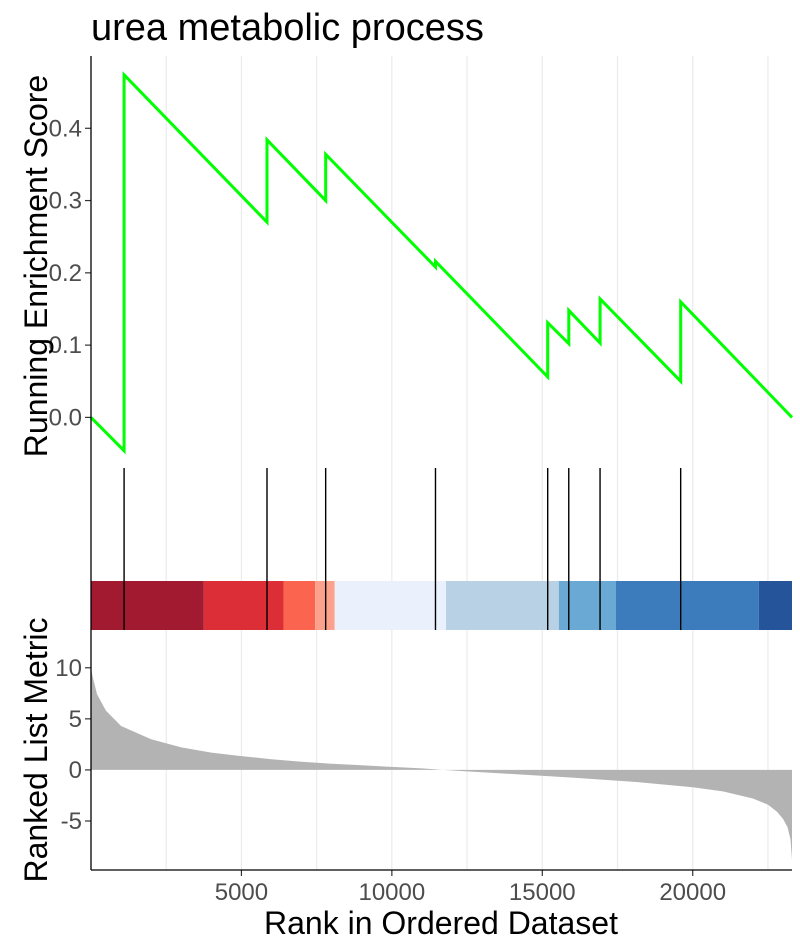 This screenshot has width=800, height=950. What do you see at coordinates (542, 892) in the screenshot?
I see `x-tick-label: 15000` at bounding box center [542, 892].